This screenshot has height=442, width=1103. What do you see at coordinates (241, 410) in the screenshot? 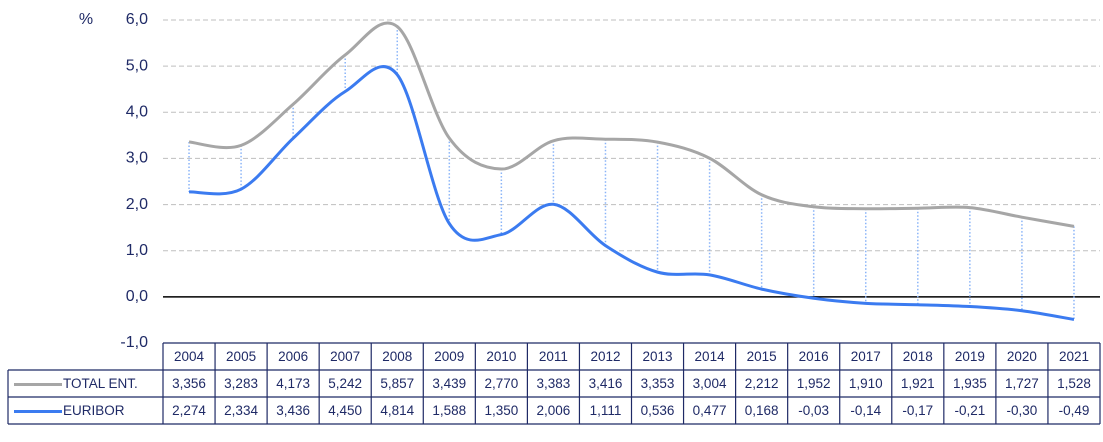
I see `data-label: 2,334` at bounding box center [241, 410].